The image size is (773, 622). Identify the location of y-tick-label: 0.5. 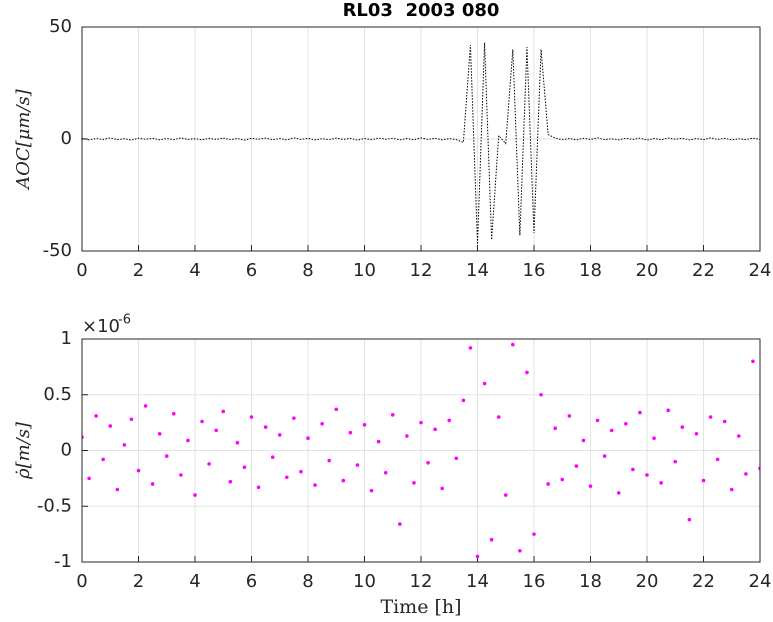
(57, 394).